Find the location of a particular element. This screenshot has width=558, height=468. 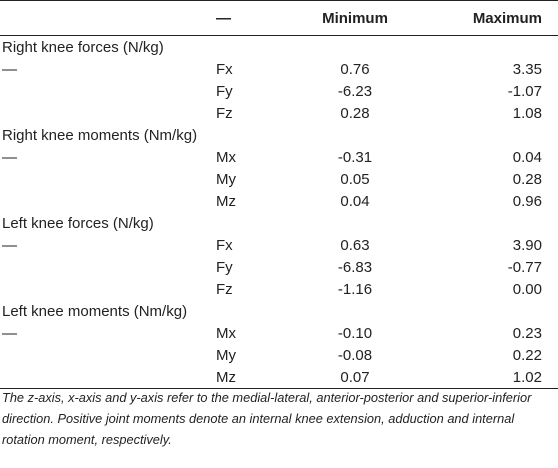

row-maximum: 1.02 is located at coordinates (499, 377).